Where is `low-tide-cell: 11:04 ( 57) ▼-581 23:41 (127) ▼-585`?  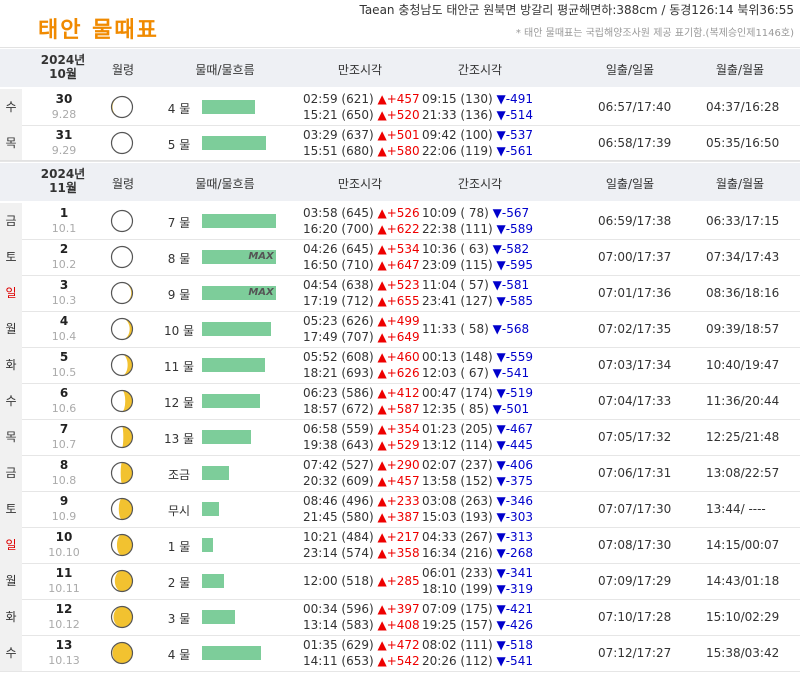
low-tide-cell: 11:04 ( 57) ▼-581 23:41 (127) ▼-585 is located at coordinates (477, 293).